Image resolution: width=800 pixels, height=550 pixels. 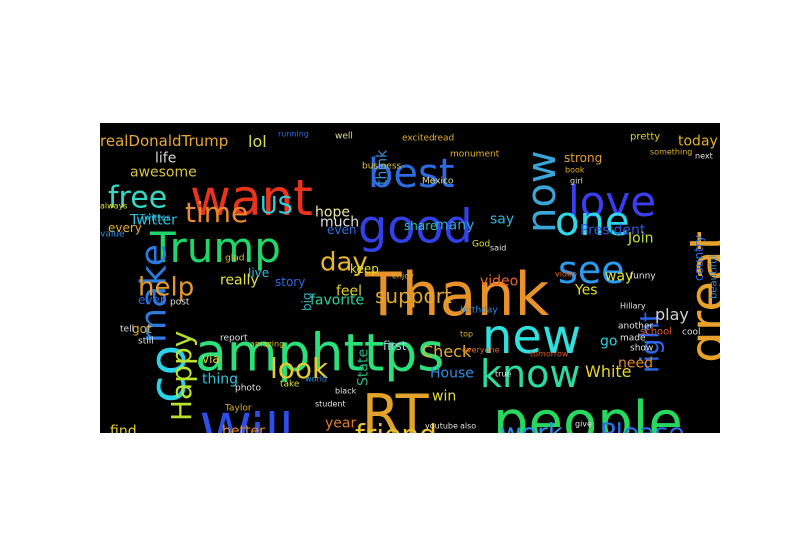 I want to click on word-cloud-word: Taylor, so click(x=238, y=409).